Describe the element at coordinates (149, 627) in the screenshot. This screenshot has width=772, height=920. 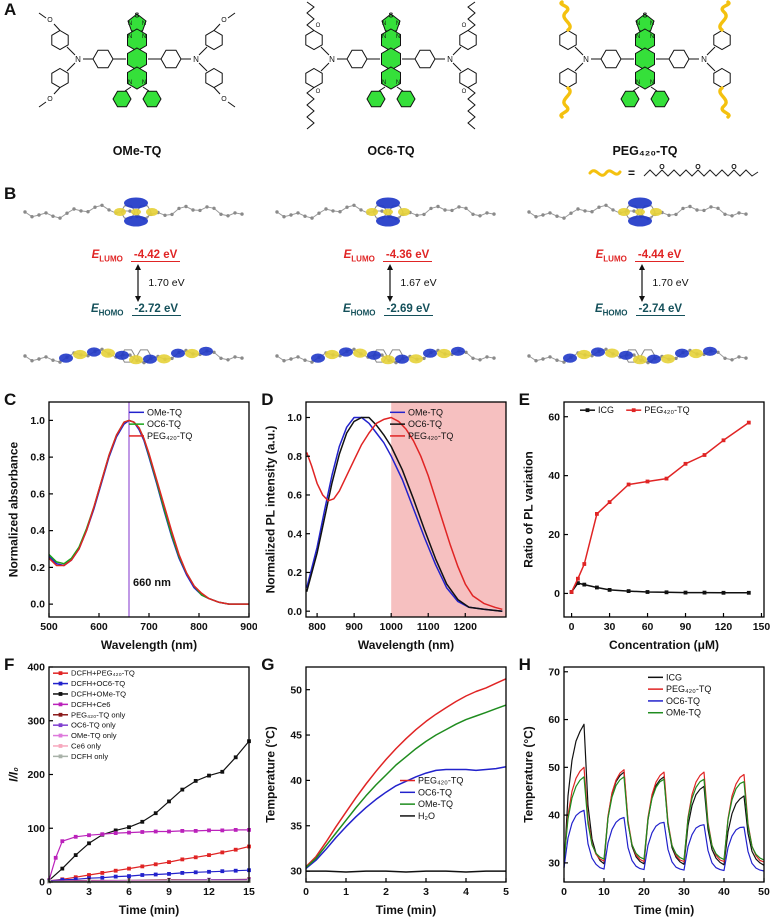
I see `svg-text: 700` at that location.